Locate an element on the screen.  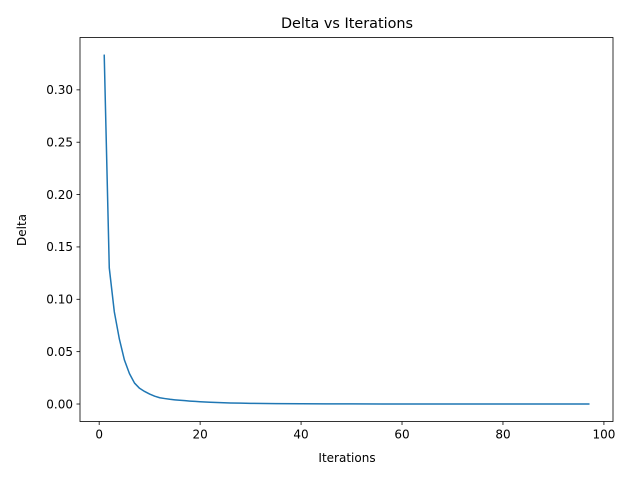
x-tick-label: 80 is located at coordinates (502, 435).